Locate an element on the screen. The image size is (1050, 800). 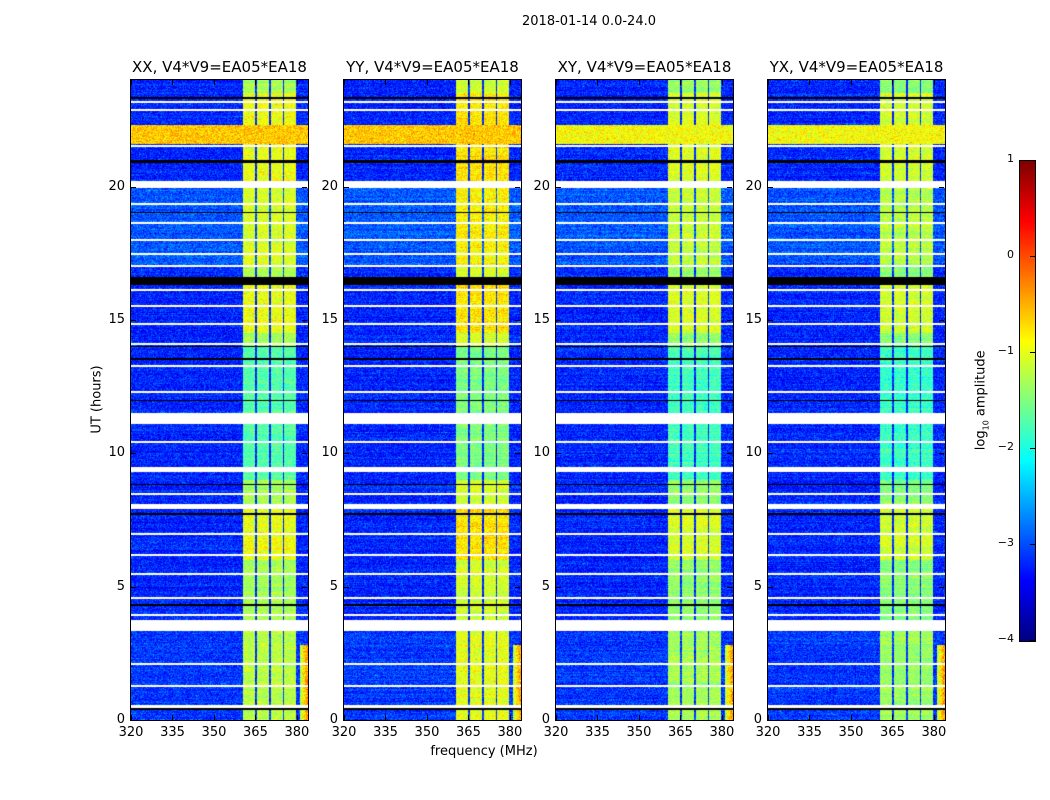
heatmap-xy is located at coordinates (644, 400).